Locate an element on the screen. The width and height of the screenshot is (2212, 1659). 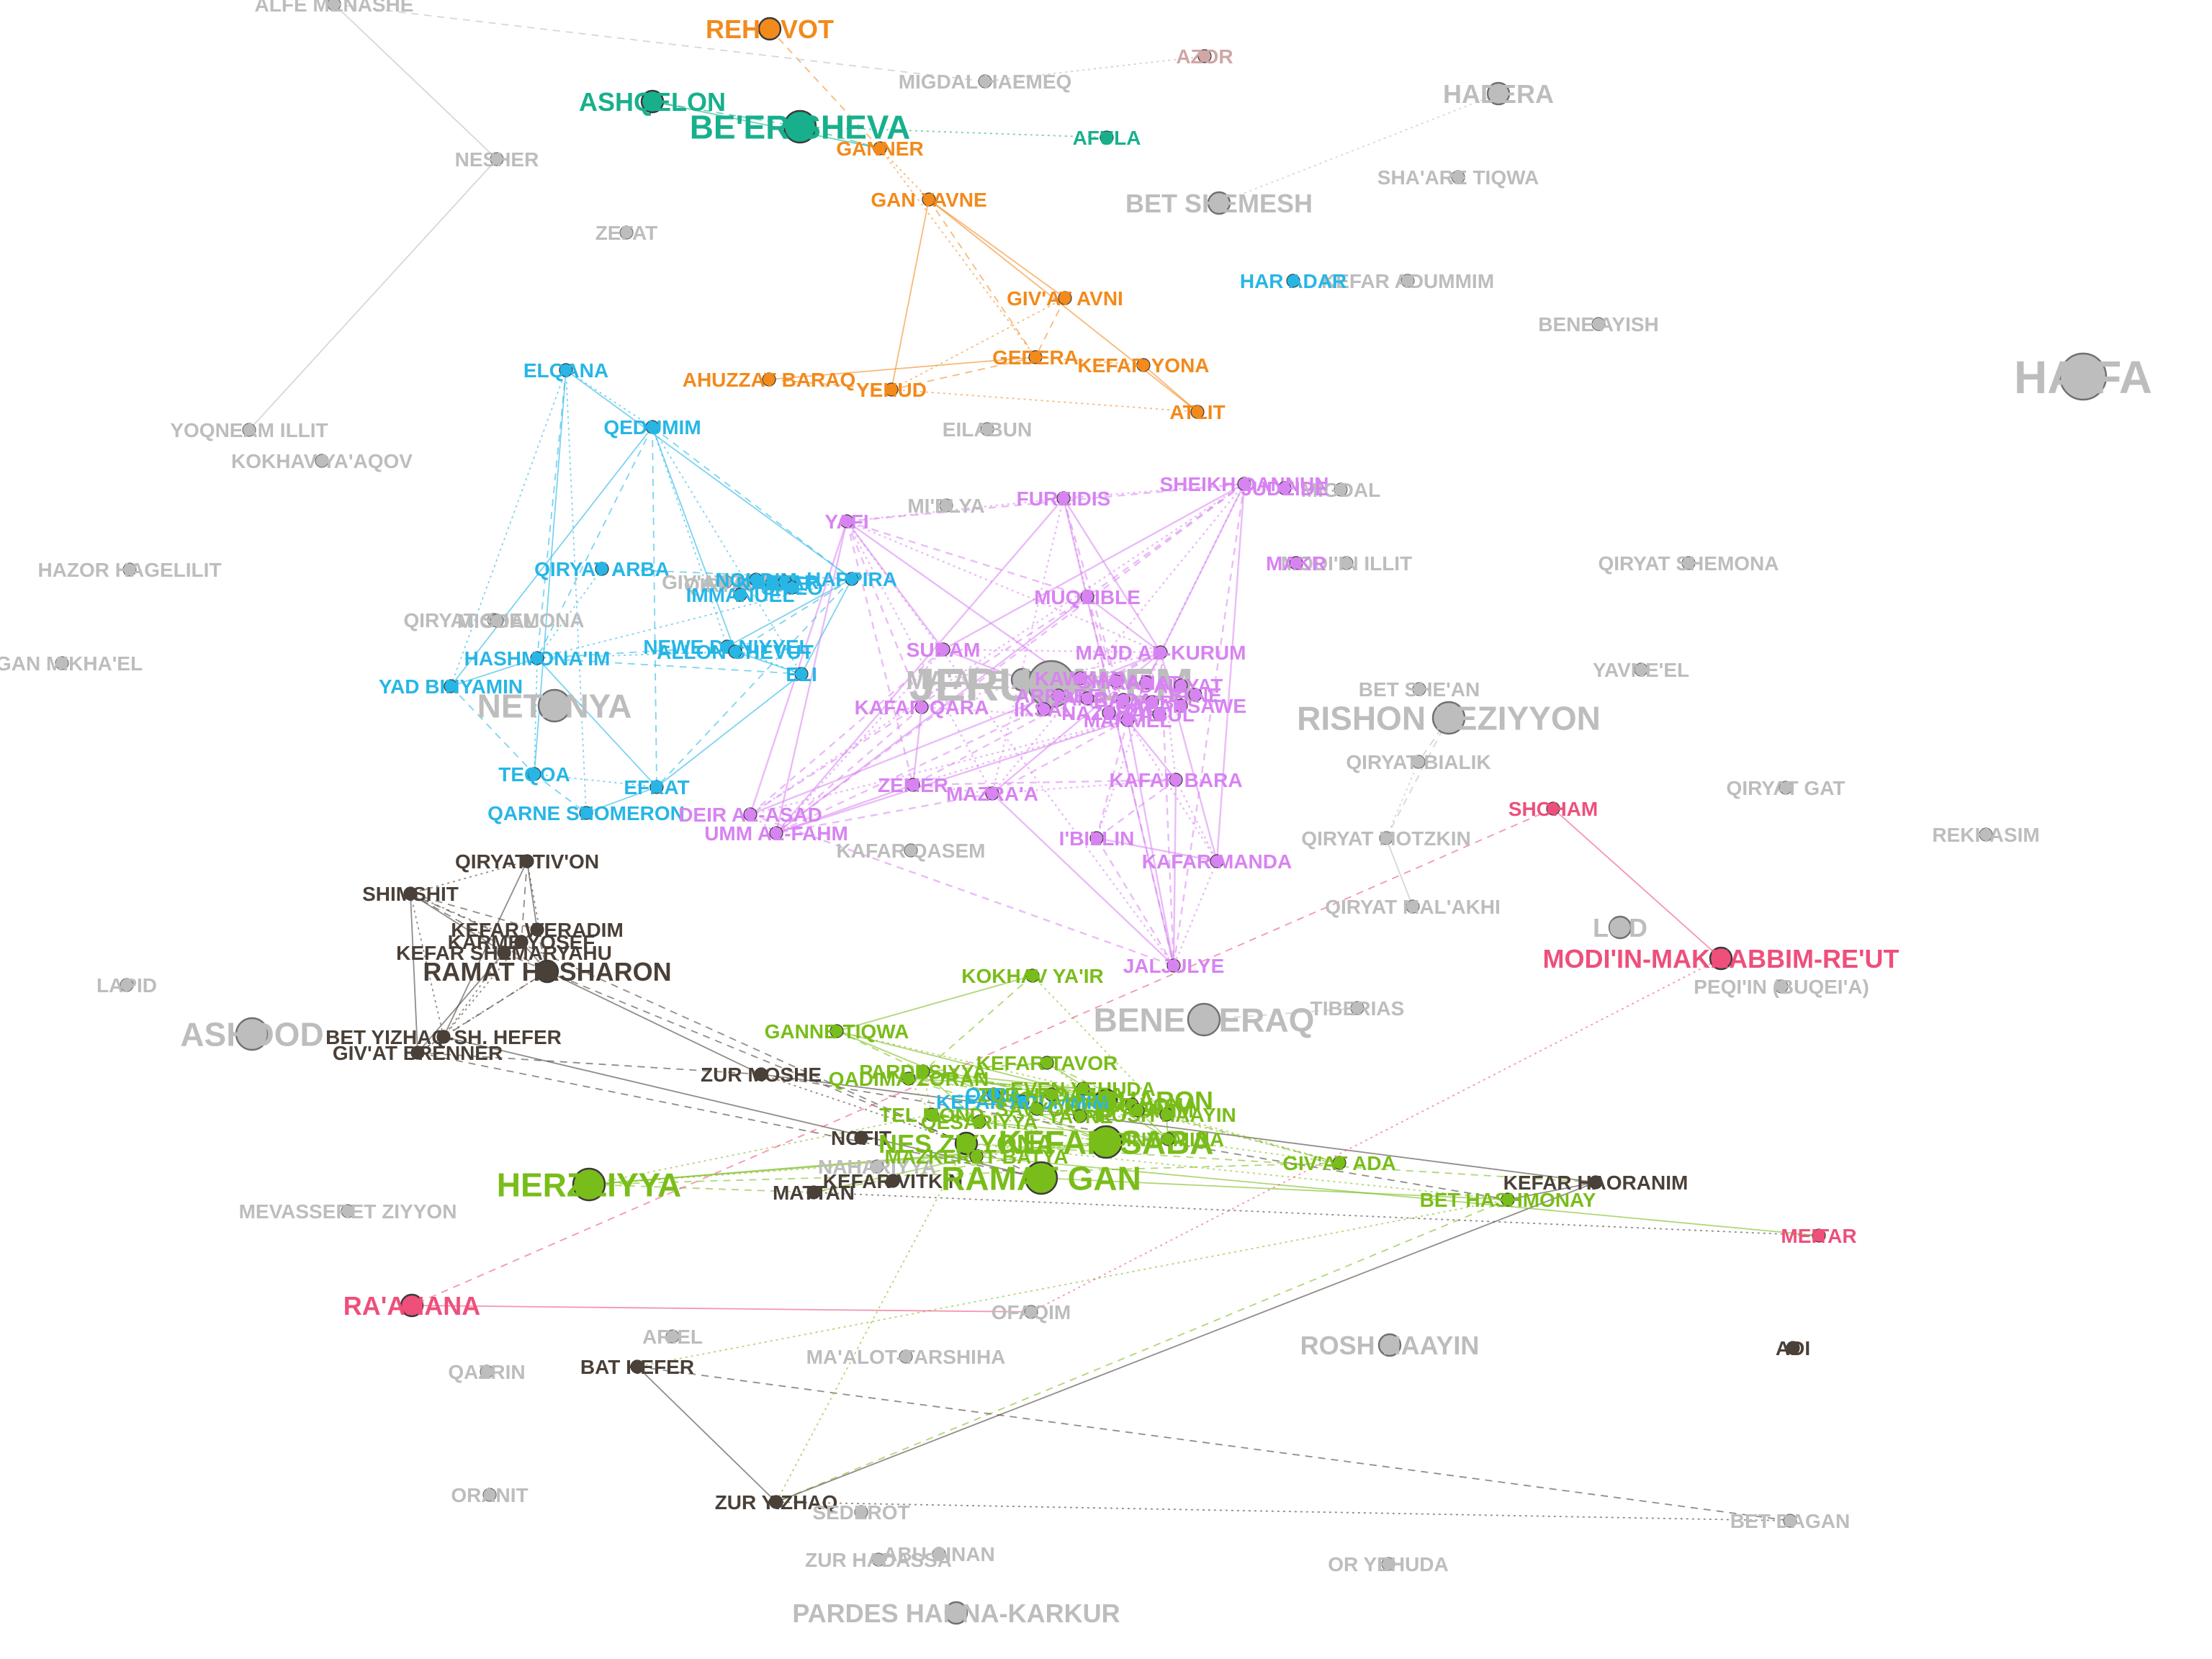
node-judeide: JUDEIDE is located at coordinates (1284, 489).